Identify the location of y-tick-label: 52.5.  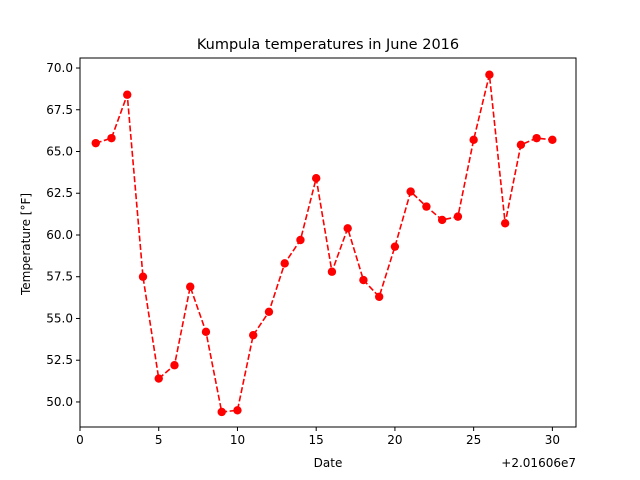
(59, 360).